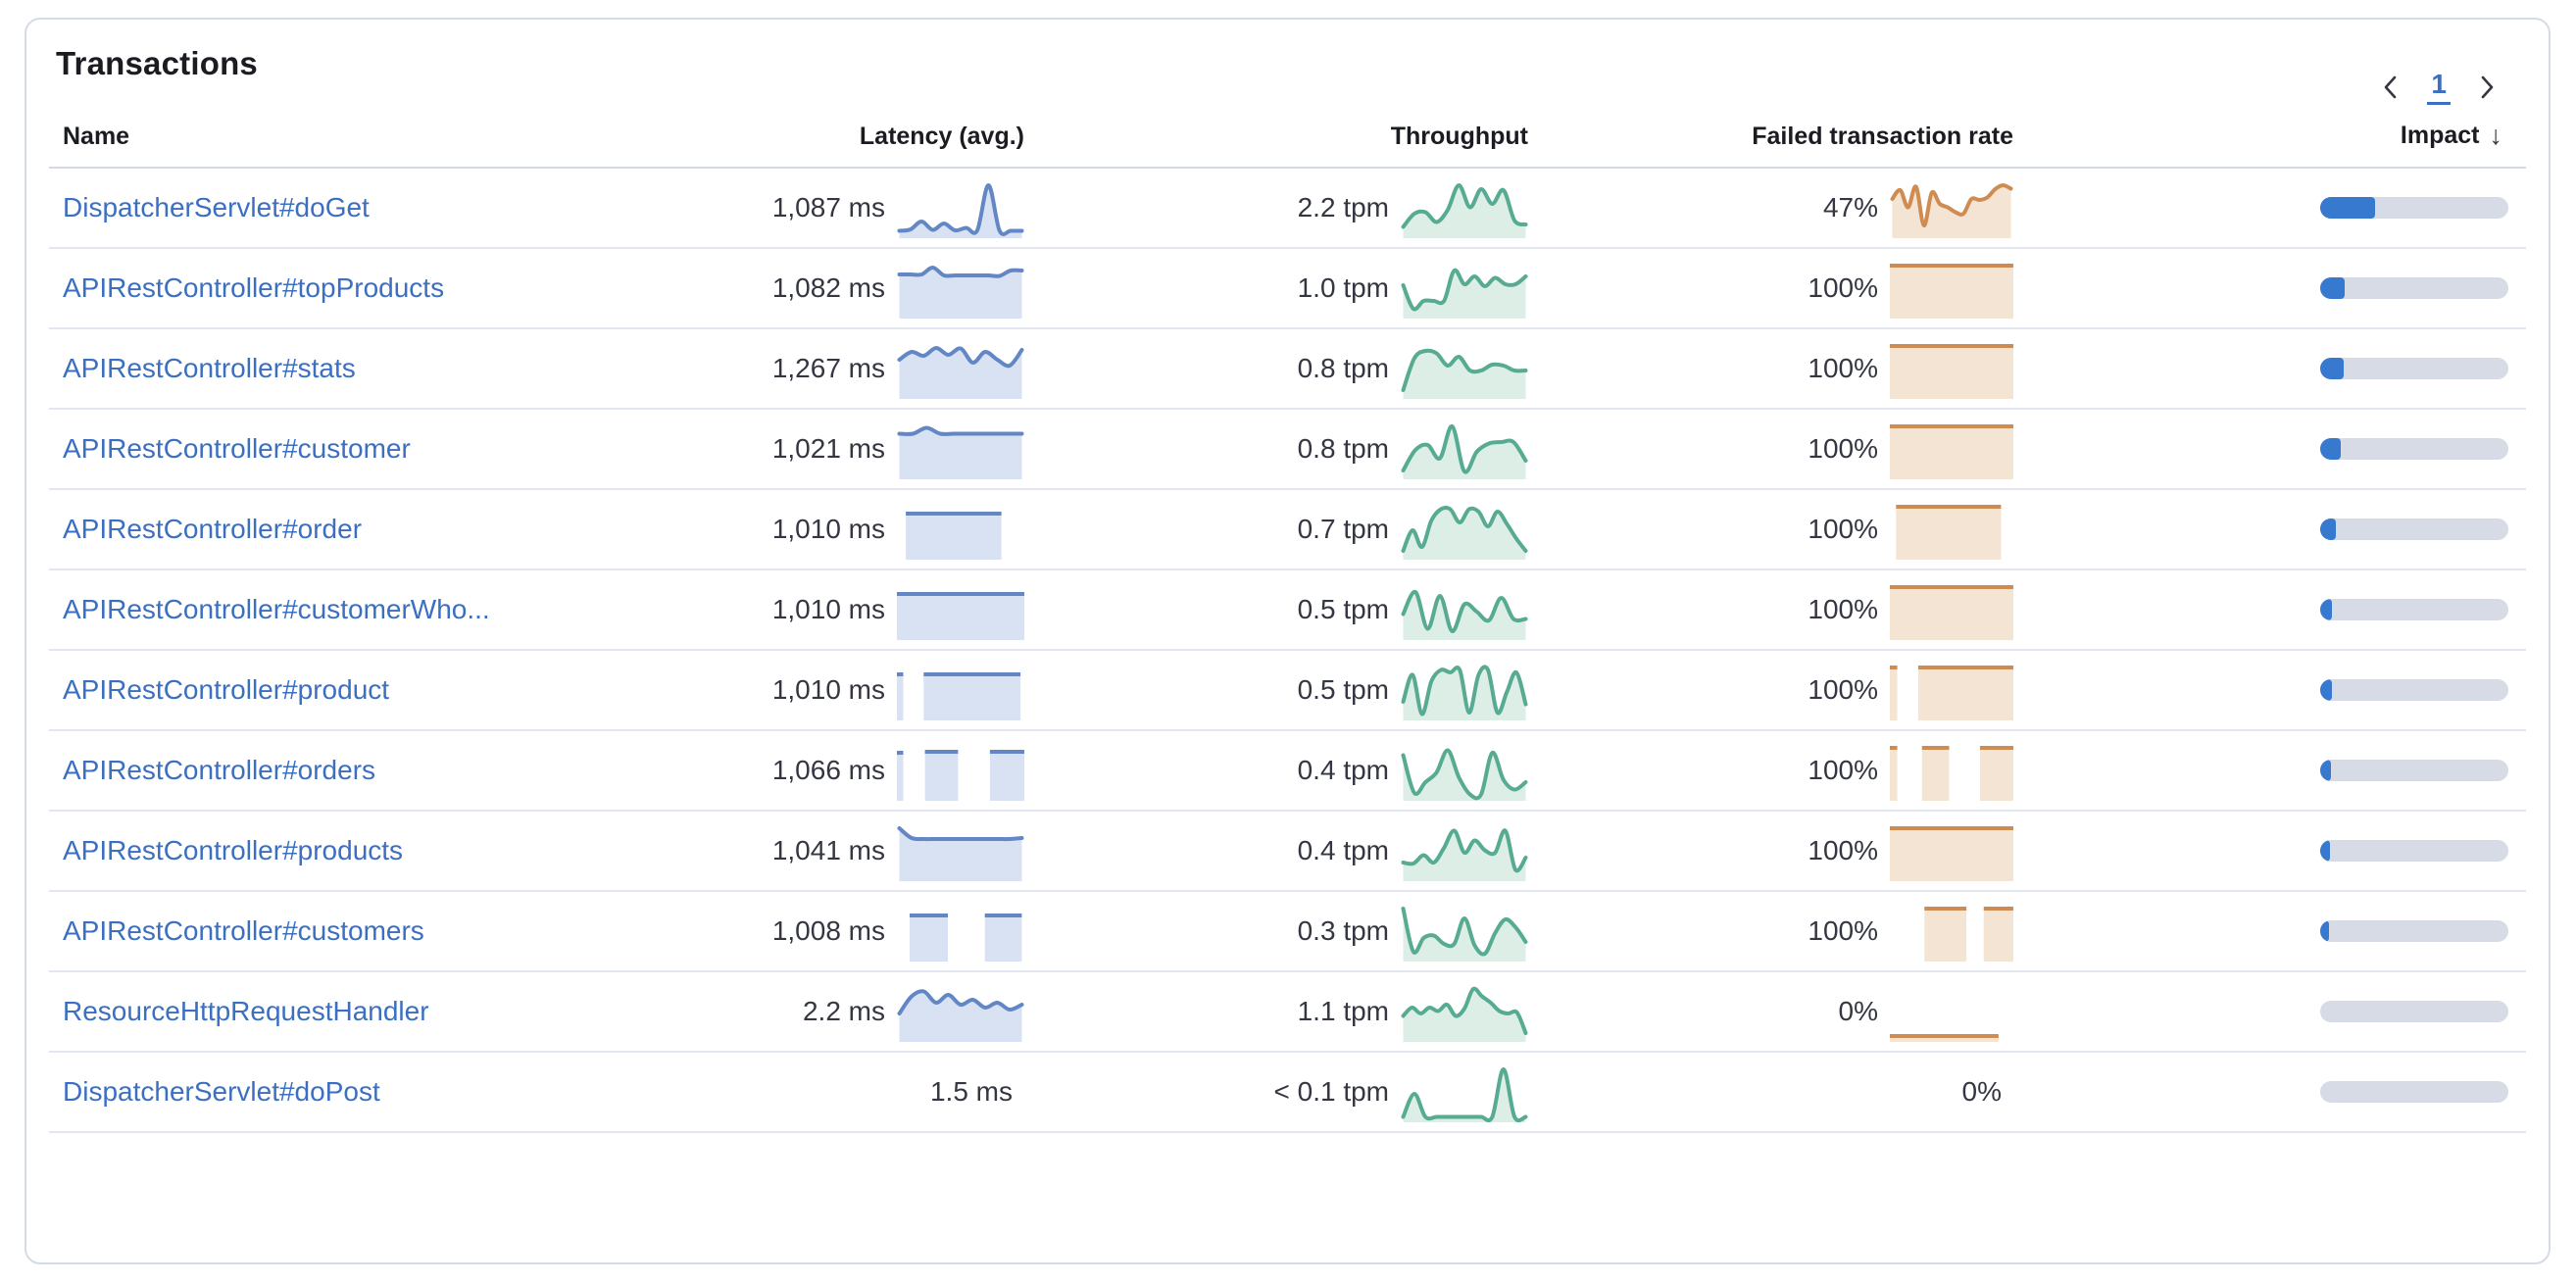 This screenshot has width=2576, height=1284. I want to click on pagination: 1, so click(1287, 87).